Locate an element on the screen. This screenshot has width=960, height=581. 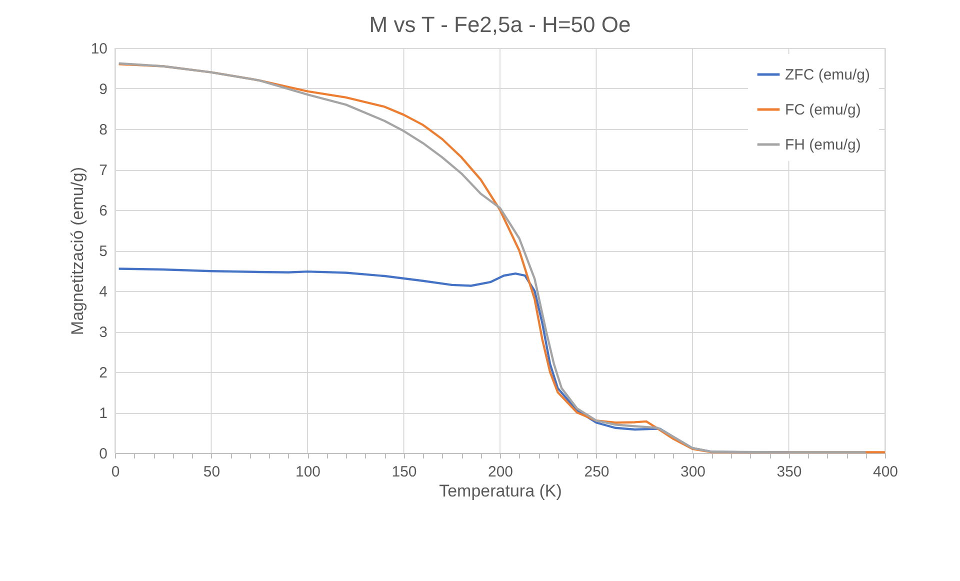
y-tick-label: 8 is located at coordinates (103, 130).